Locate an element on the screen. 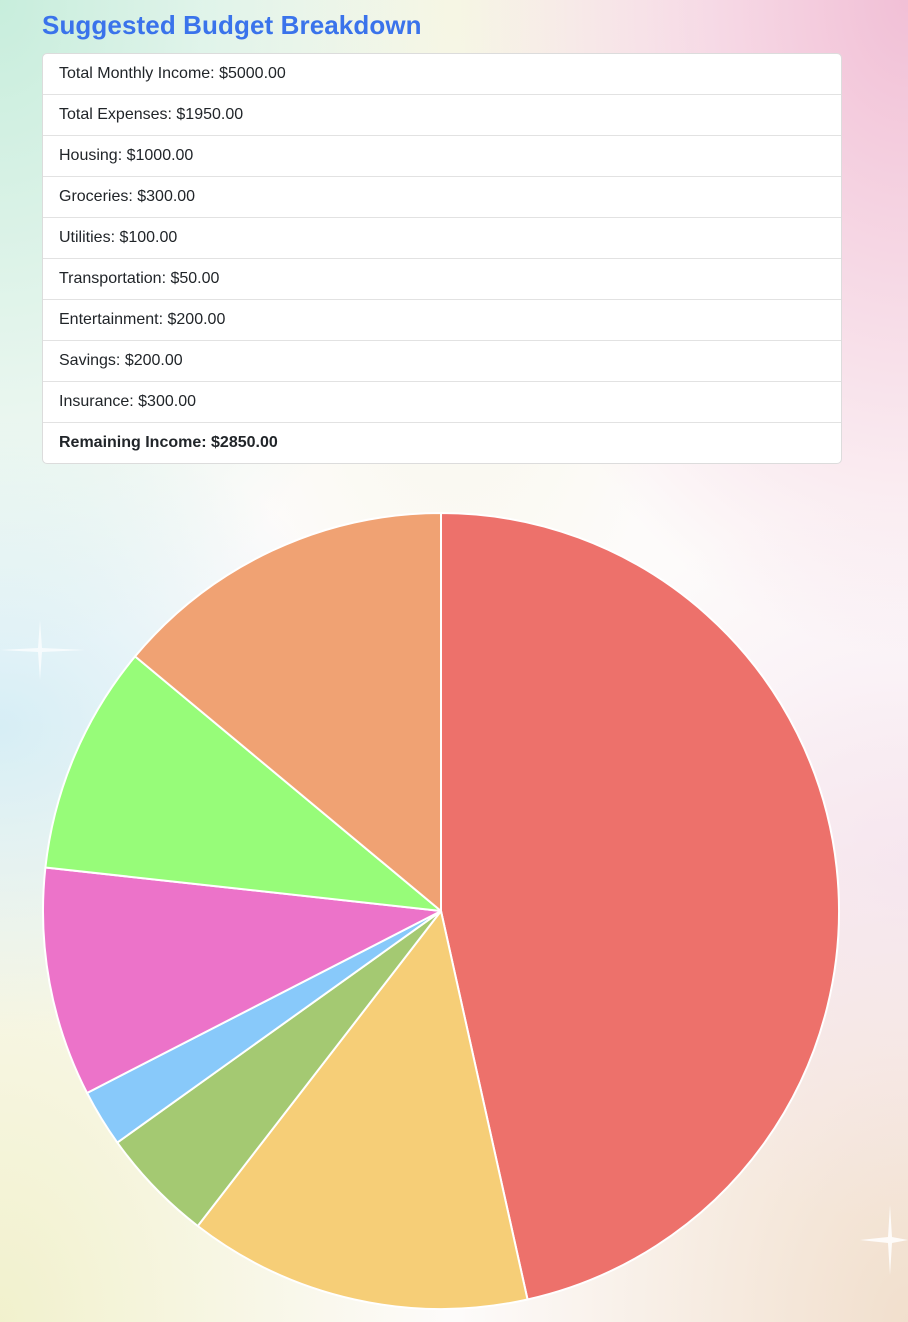  remaining-income-item: Remaining Income: $2850.00 is located at coordinates (442, 442).